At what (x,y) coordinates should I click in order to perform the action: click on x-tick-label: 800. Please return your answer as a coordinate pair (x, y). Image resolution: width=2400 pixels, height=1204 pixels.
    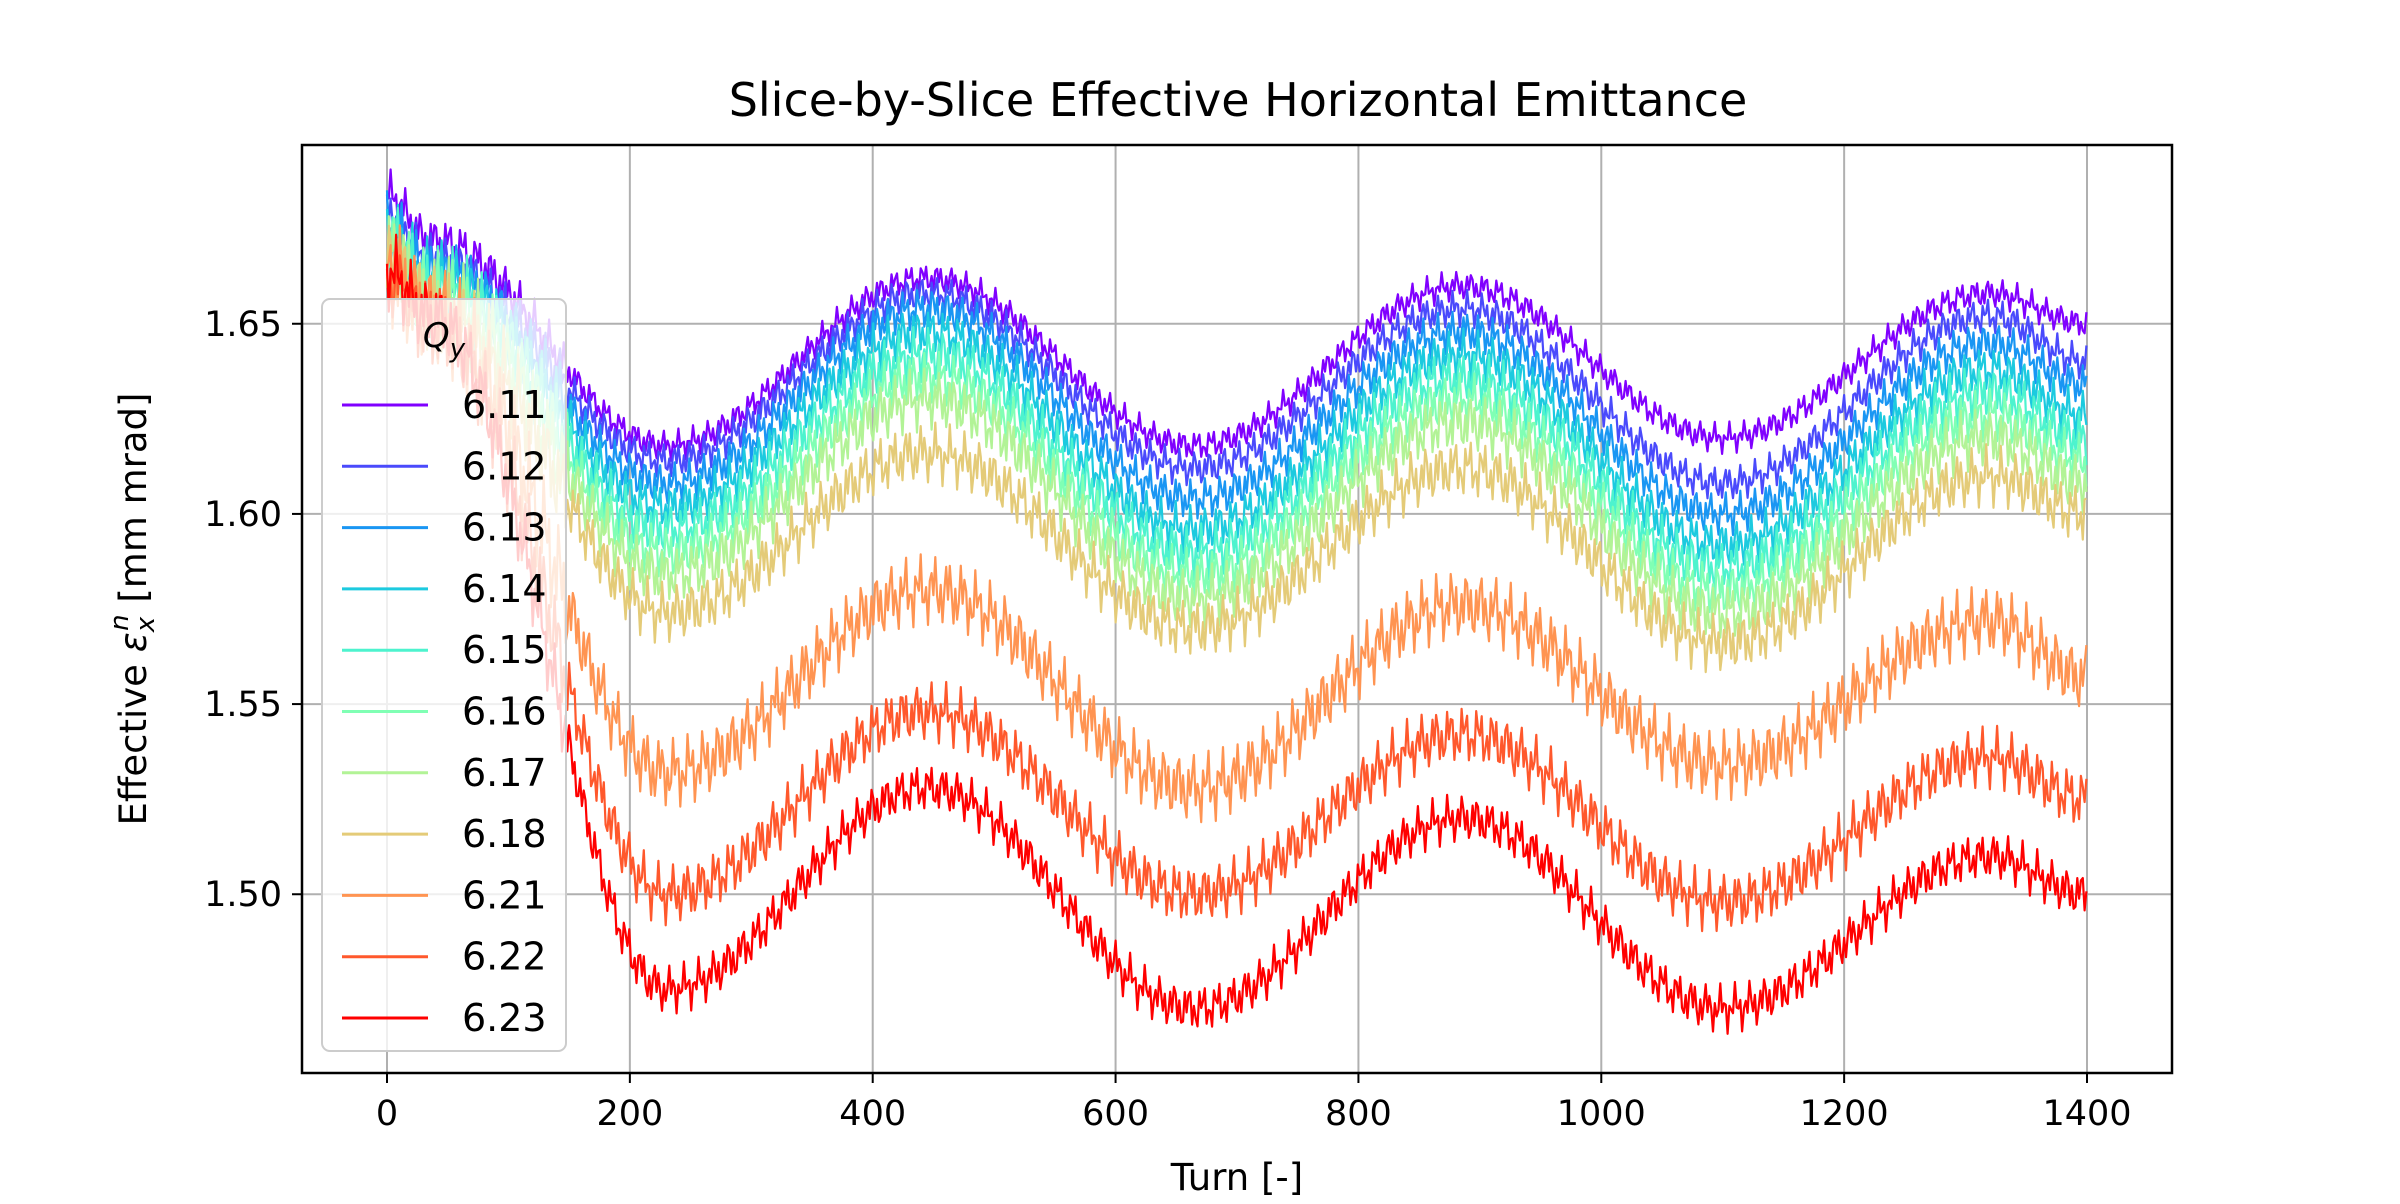
    Looking at the image, I should click on (1358, 1114).